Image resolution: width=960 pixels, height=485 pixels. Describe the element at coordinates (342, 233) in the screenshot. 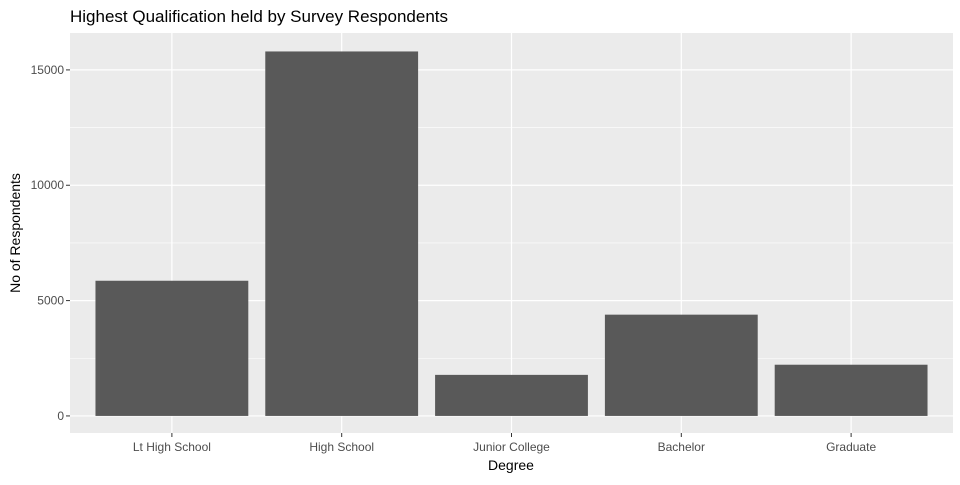

I see `bar-high-school` at that location.